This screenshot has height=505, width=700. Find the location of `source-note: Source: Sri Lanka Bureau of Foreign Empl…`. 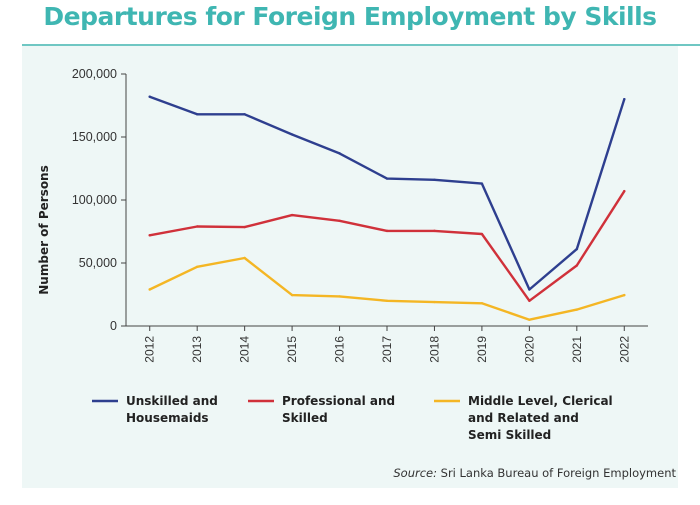

source-note: Source: Sri Lanka Bureau of Foreign Empl… is located at coordinates (534, 473).